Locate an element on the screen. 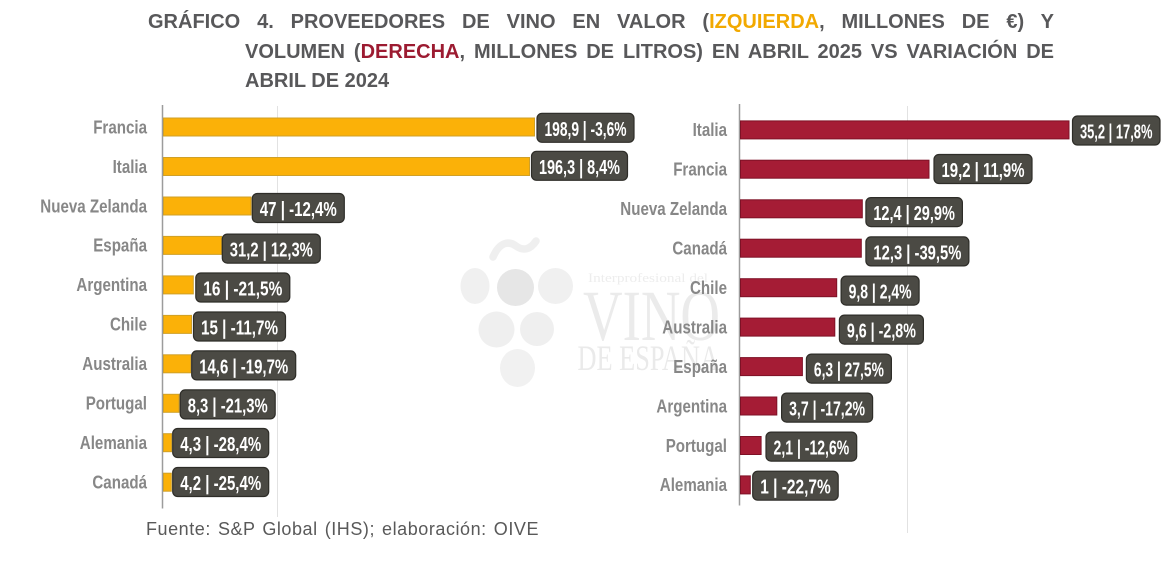 This screenshot has height=563, width=1164. svg-text: 19,2 | 11,9% is located at coordinates (983, 171).